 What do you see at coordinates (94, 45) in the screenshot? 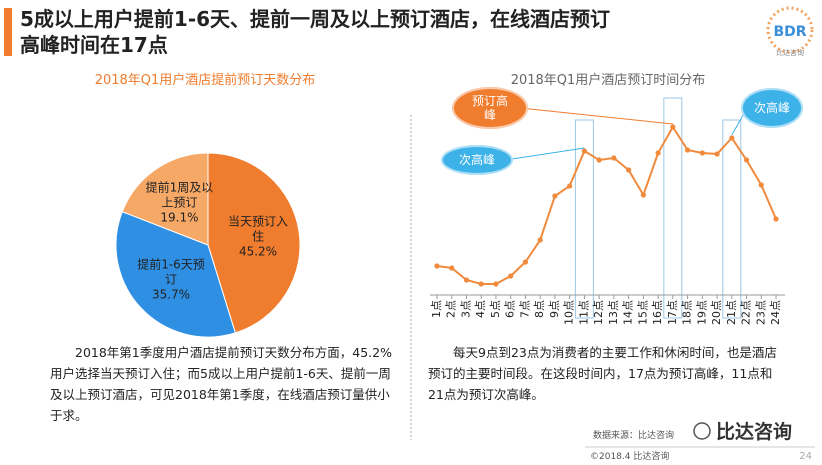
I see `title: 高峰时间在17点` at bounding box center [94, 45].